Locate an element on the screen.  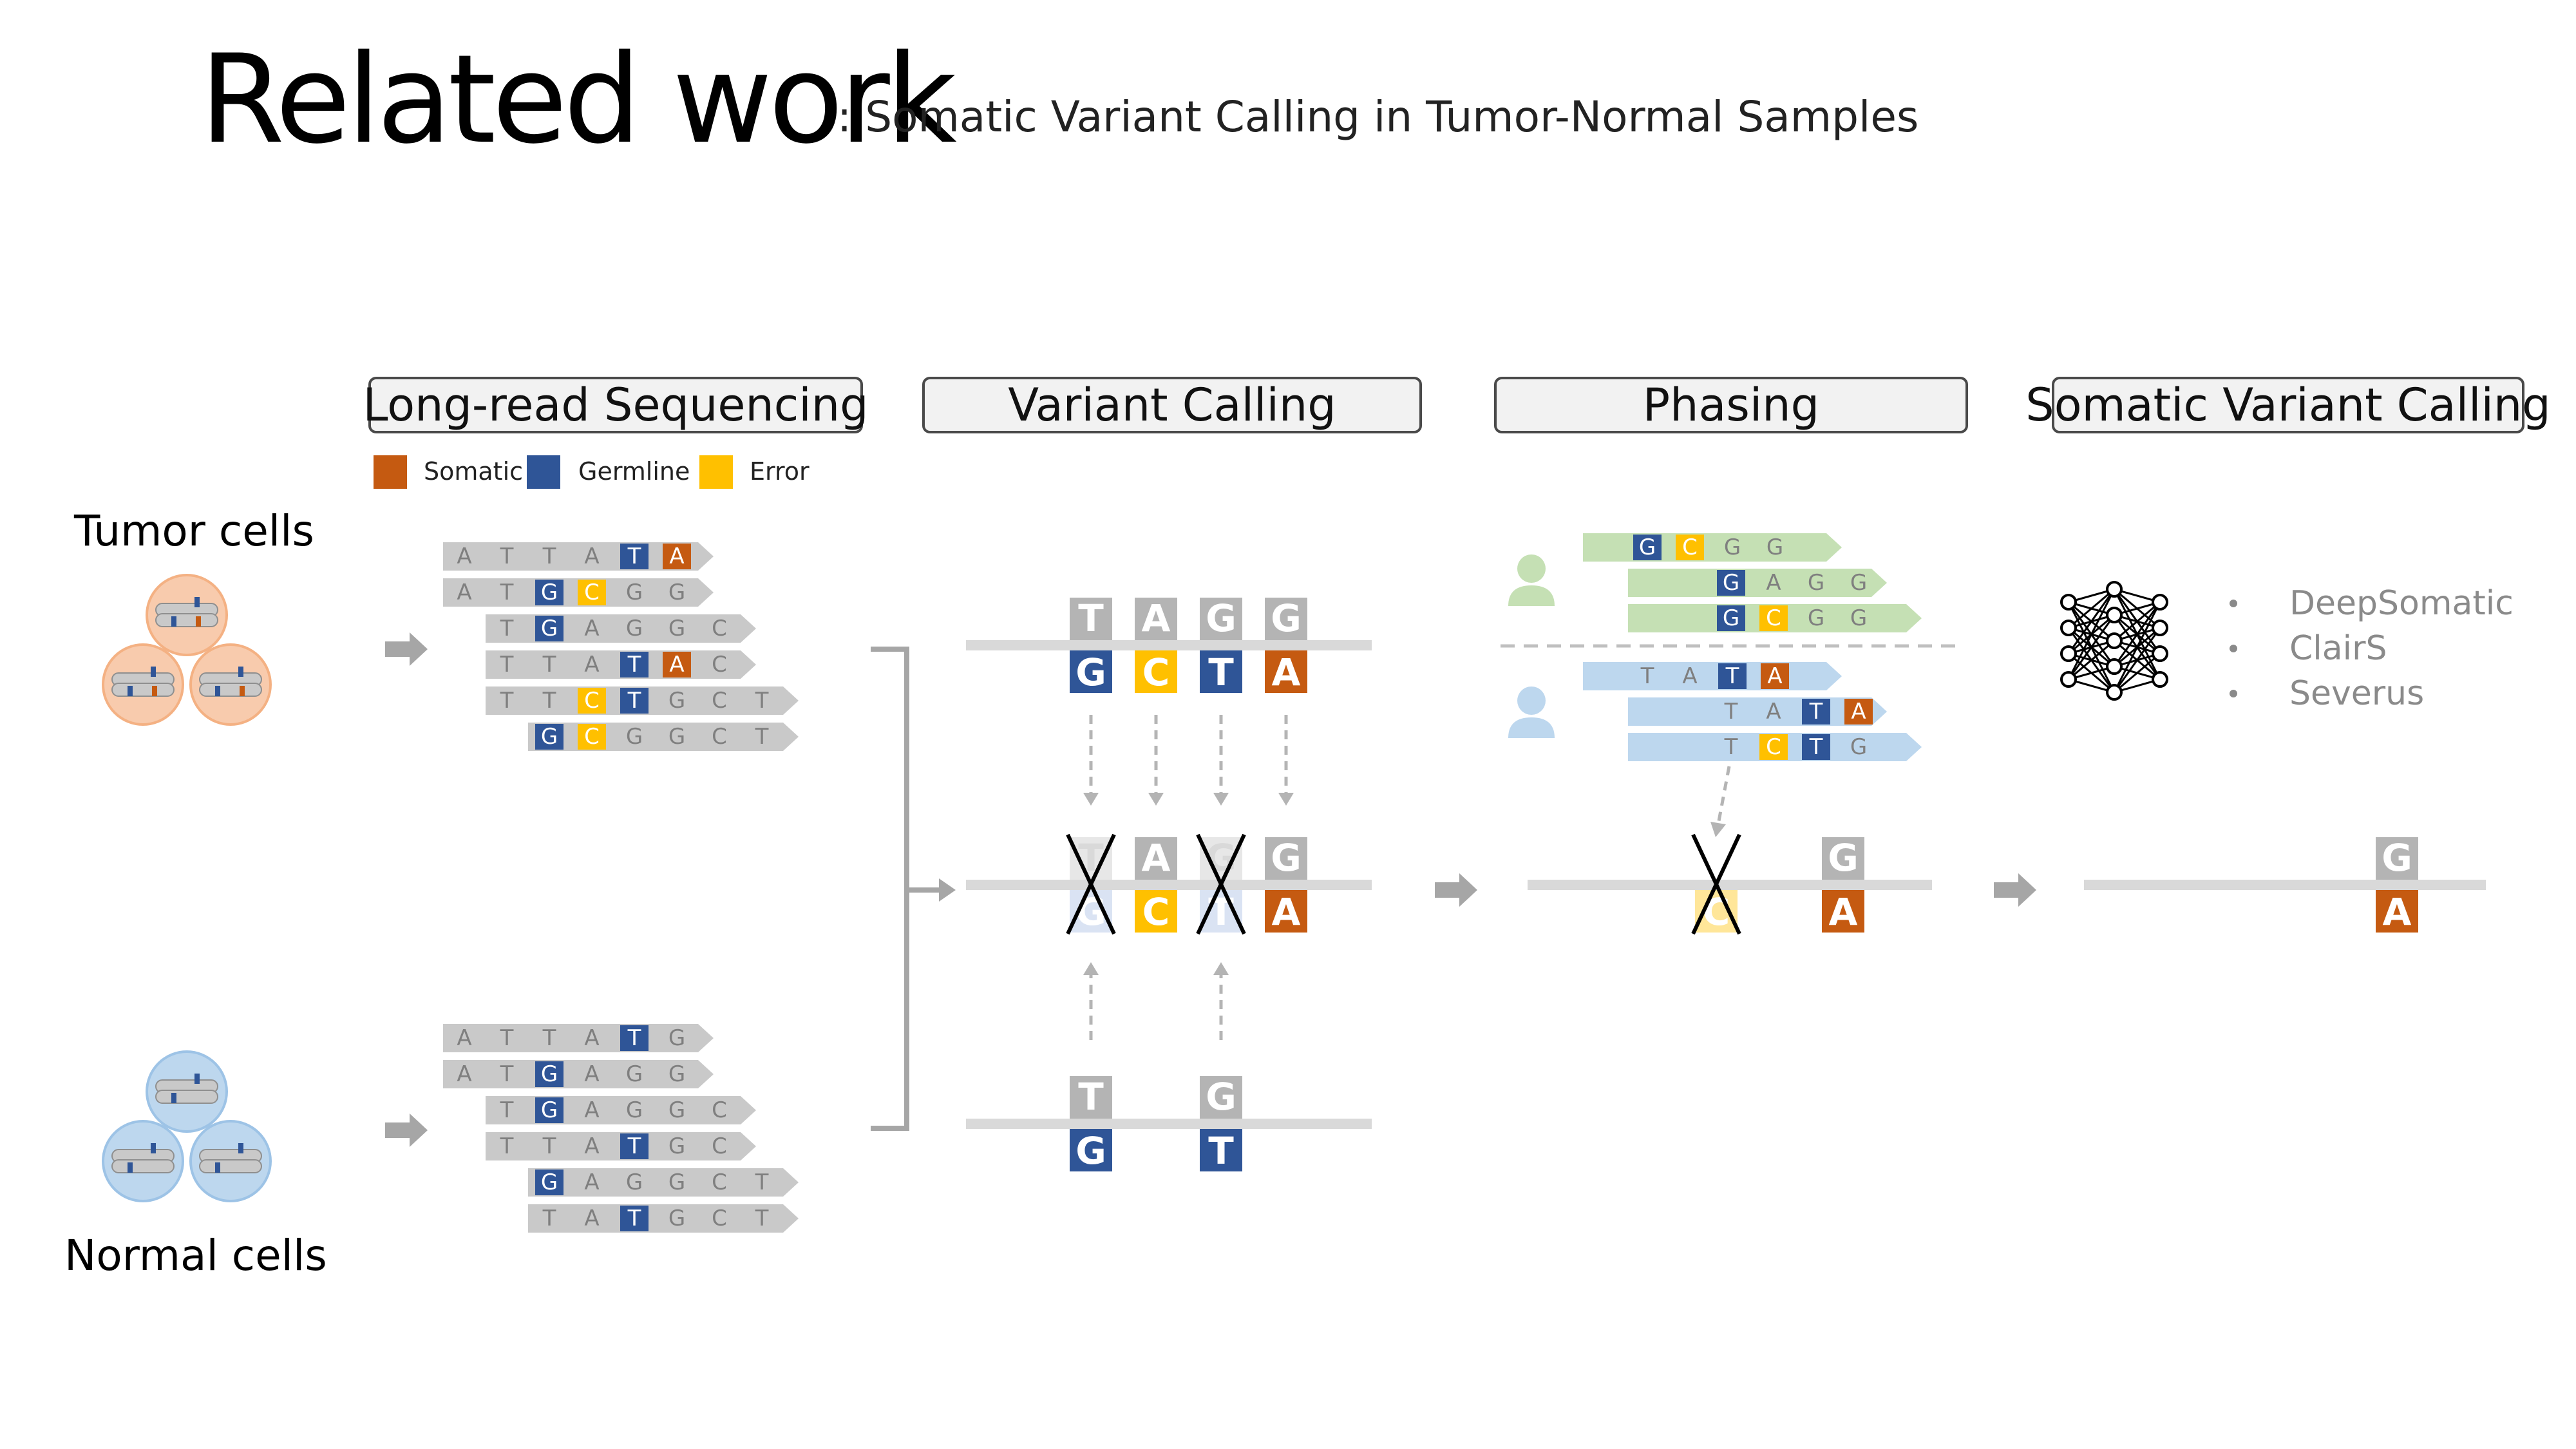
normal-cell-germline-mark is located at coordinates (130, 1167).